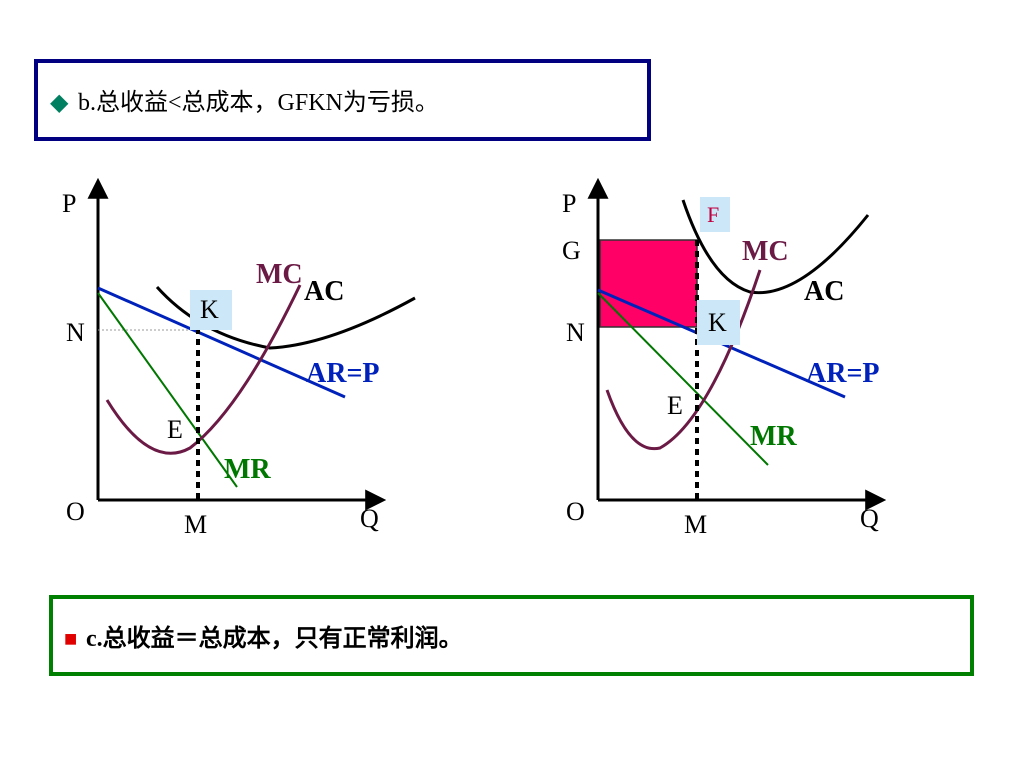  What do you see at coordinates (274, 638) in the screenshot?
I see `footer-text: c.总收益＝总成本，只有正常利润。` at bounding box center [274, 638].